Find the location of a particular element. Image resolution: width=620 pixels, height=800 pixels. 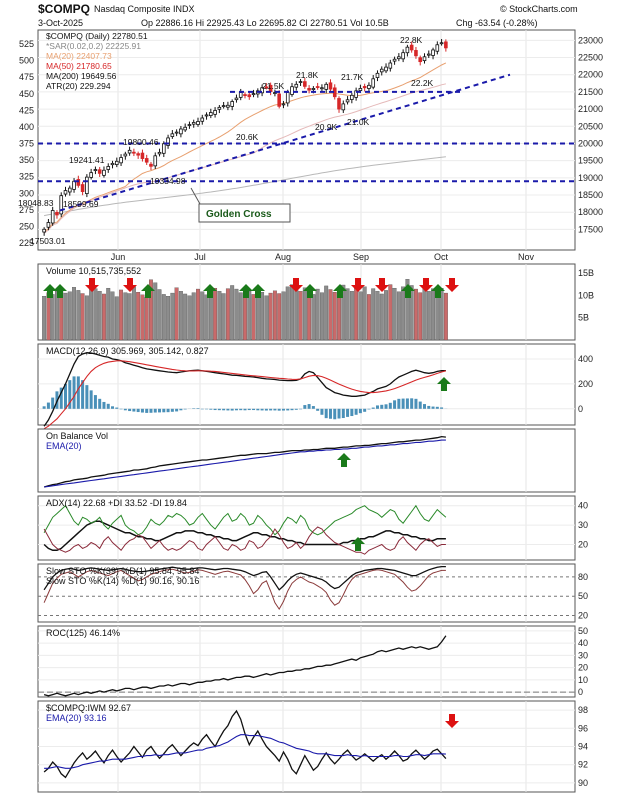

price-annotation: 21.7K is located at coordinates (352, 77).